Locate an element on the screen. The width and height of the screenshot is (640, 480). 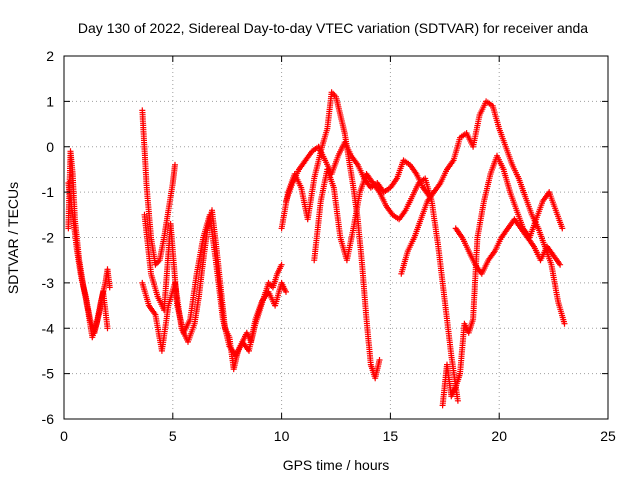
x-axis-label: GPS time / hours is located at coordinates (336, 465).